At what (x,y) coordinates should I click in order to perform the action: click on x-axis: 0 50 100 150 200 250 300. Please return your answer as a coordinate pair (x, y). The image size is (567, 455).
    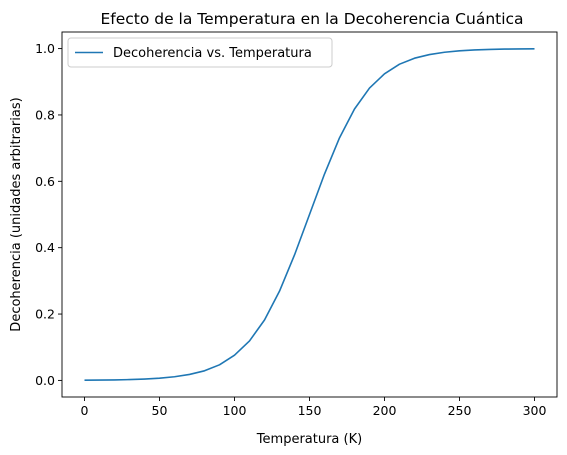
    Looking at the image, I should click on (314, 407).